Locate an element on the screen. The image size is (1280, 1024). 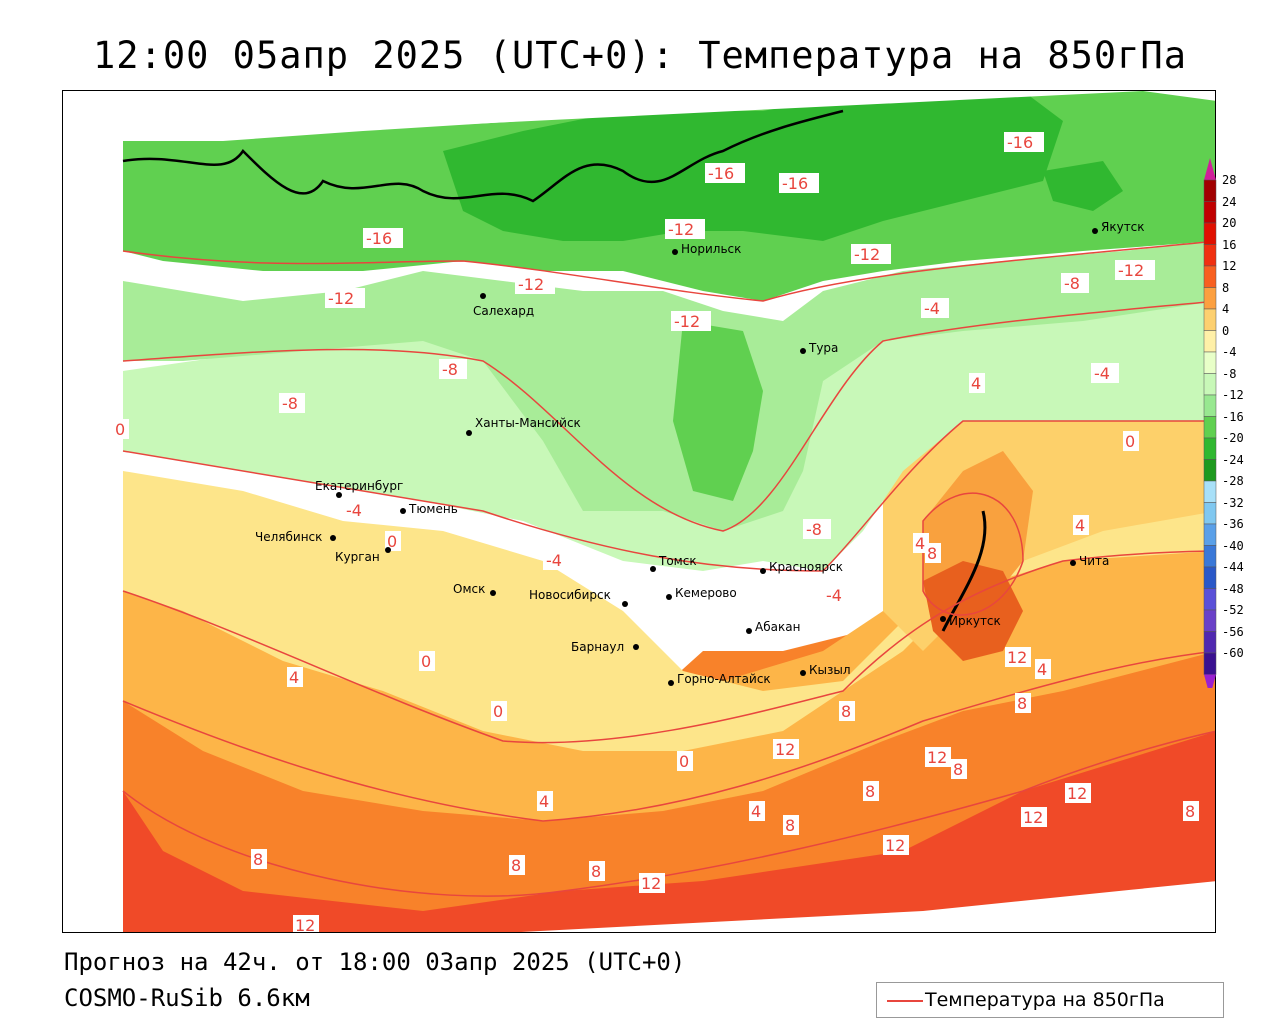
svg-text: Кемерово is located at coordinates (706, 593).